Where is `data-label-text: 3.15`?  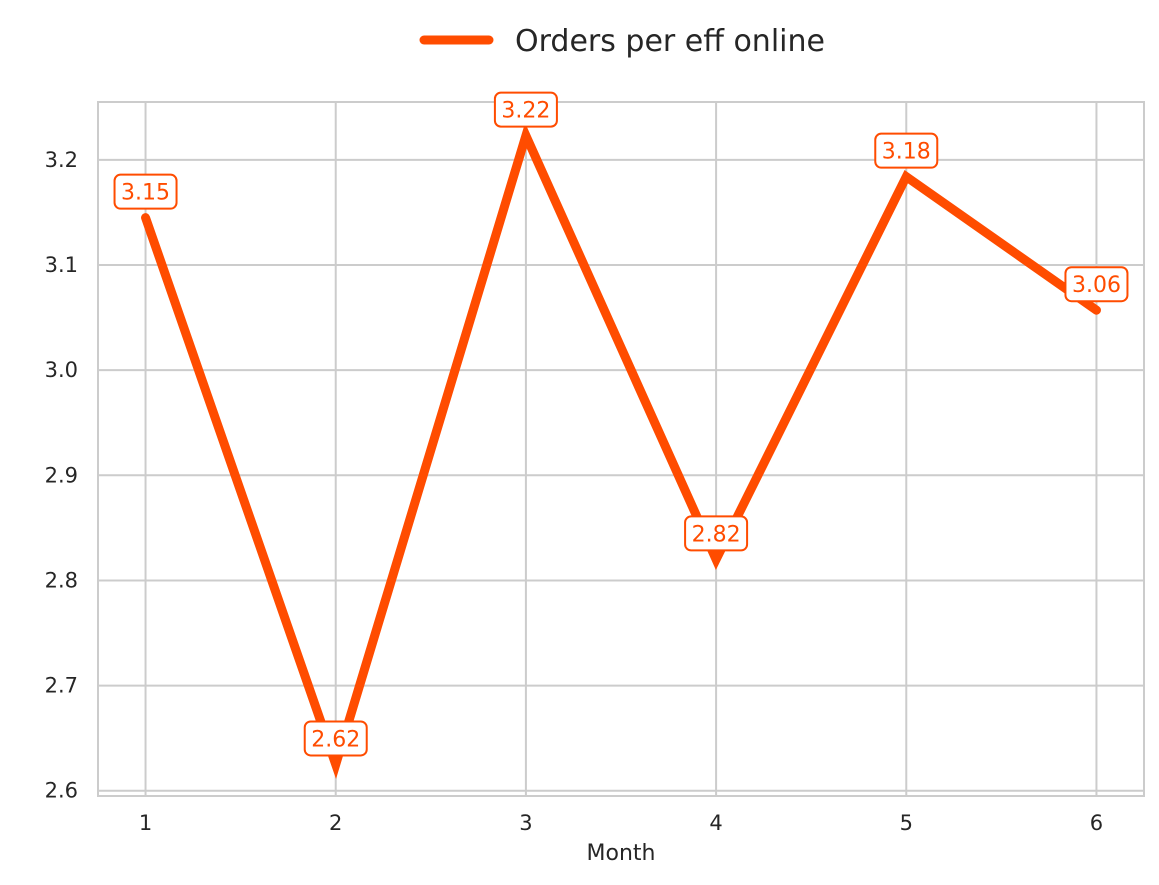
data-label-text: 3.15 is located at coordinates (145, 193).